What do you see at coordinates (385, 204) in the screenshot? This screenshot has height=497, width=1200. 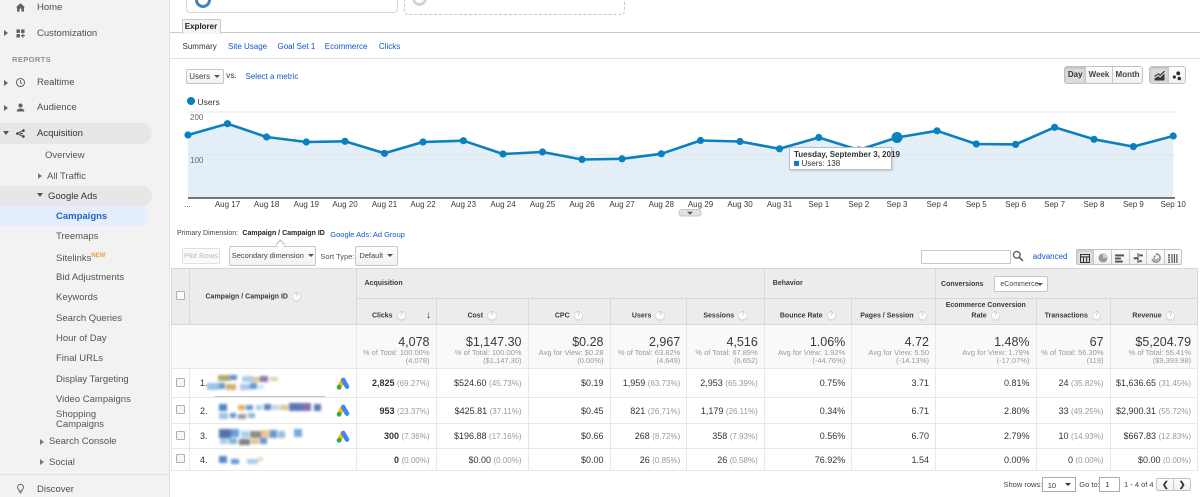 I see `svg-text: Aug 21` at bounding box center [385, 204].